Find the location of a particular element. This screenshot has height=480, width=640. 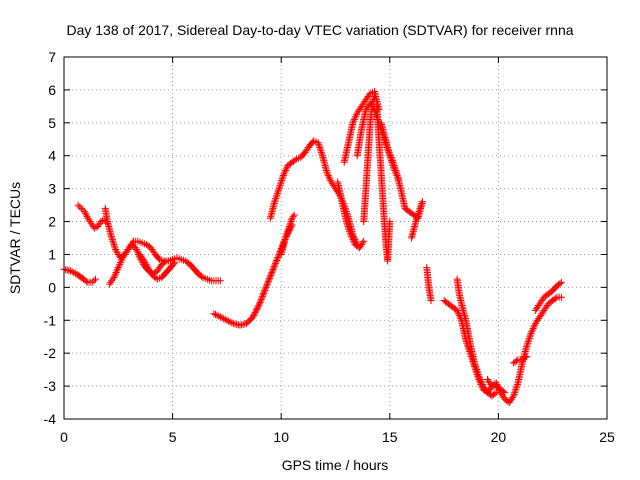

series-seg19 is located at coordinates (476, 337).